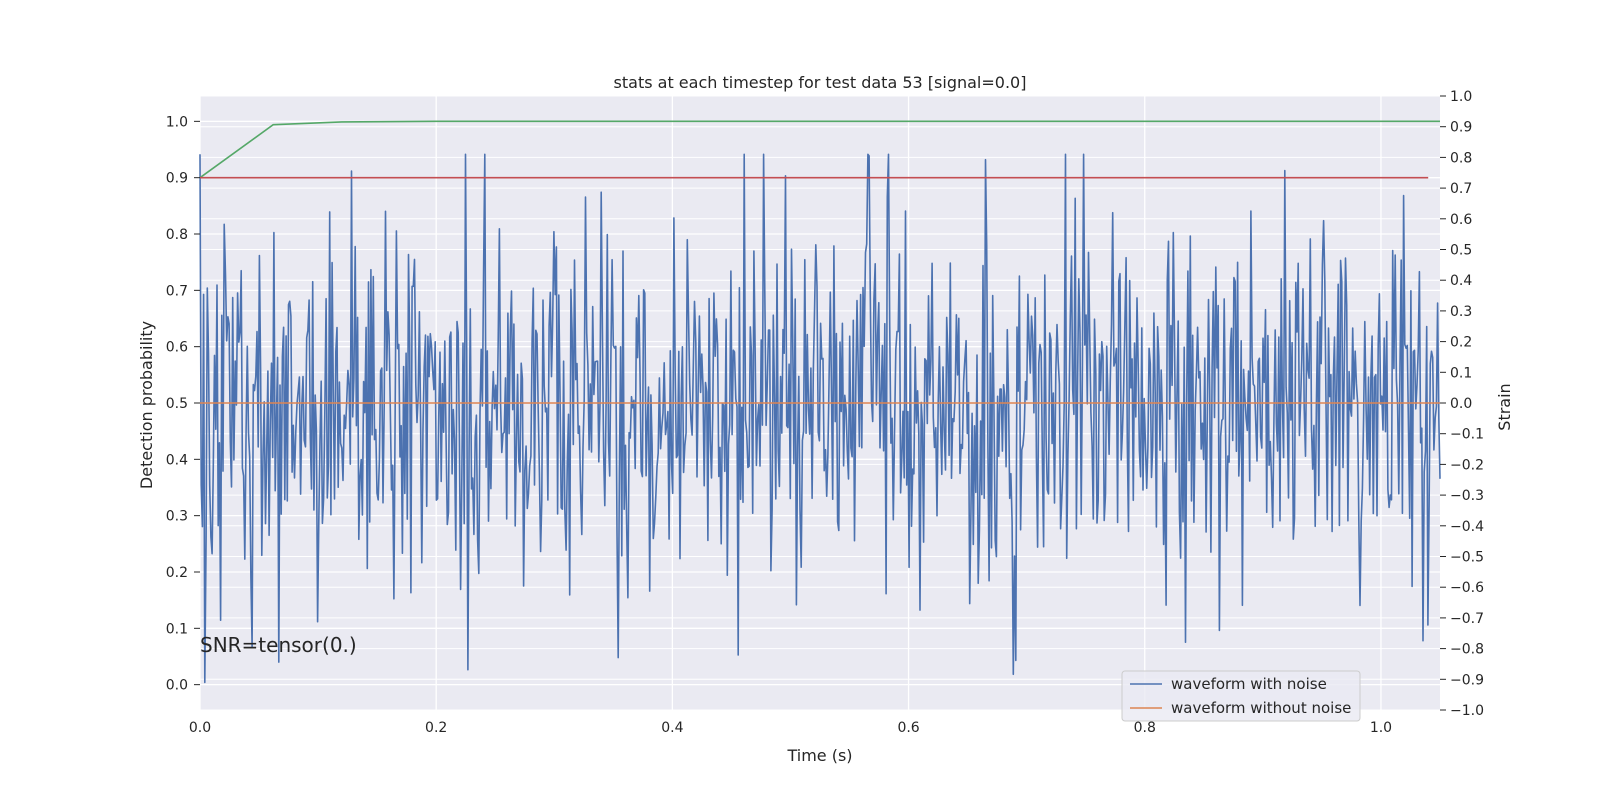 This screenshot has height=800, width=1600. I want to click on y-right-tick-label: 0.3, so click(1461, 312).